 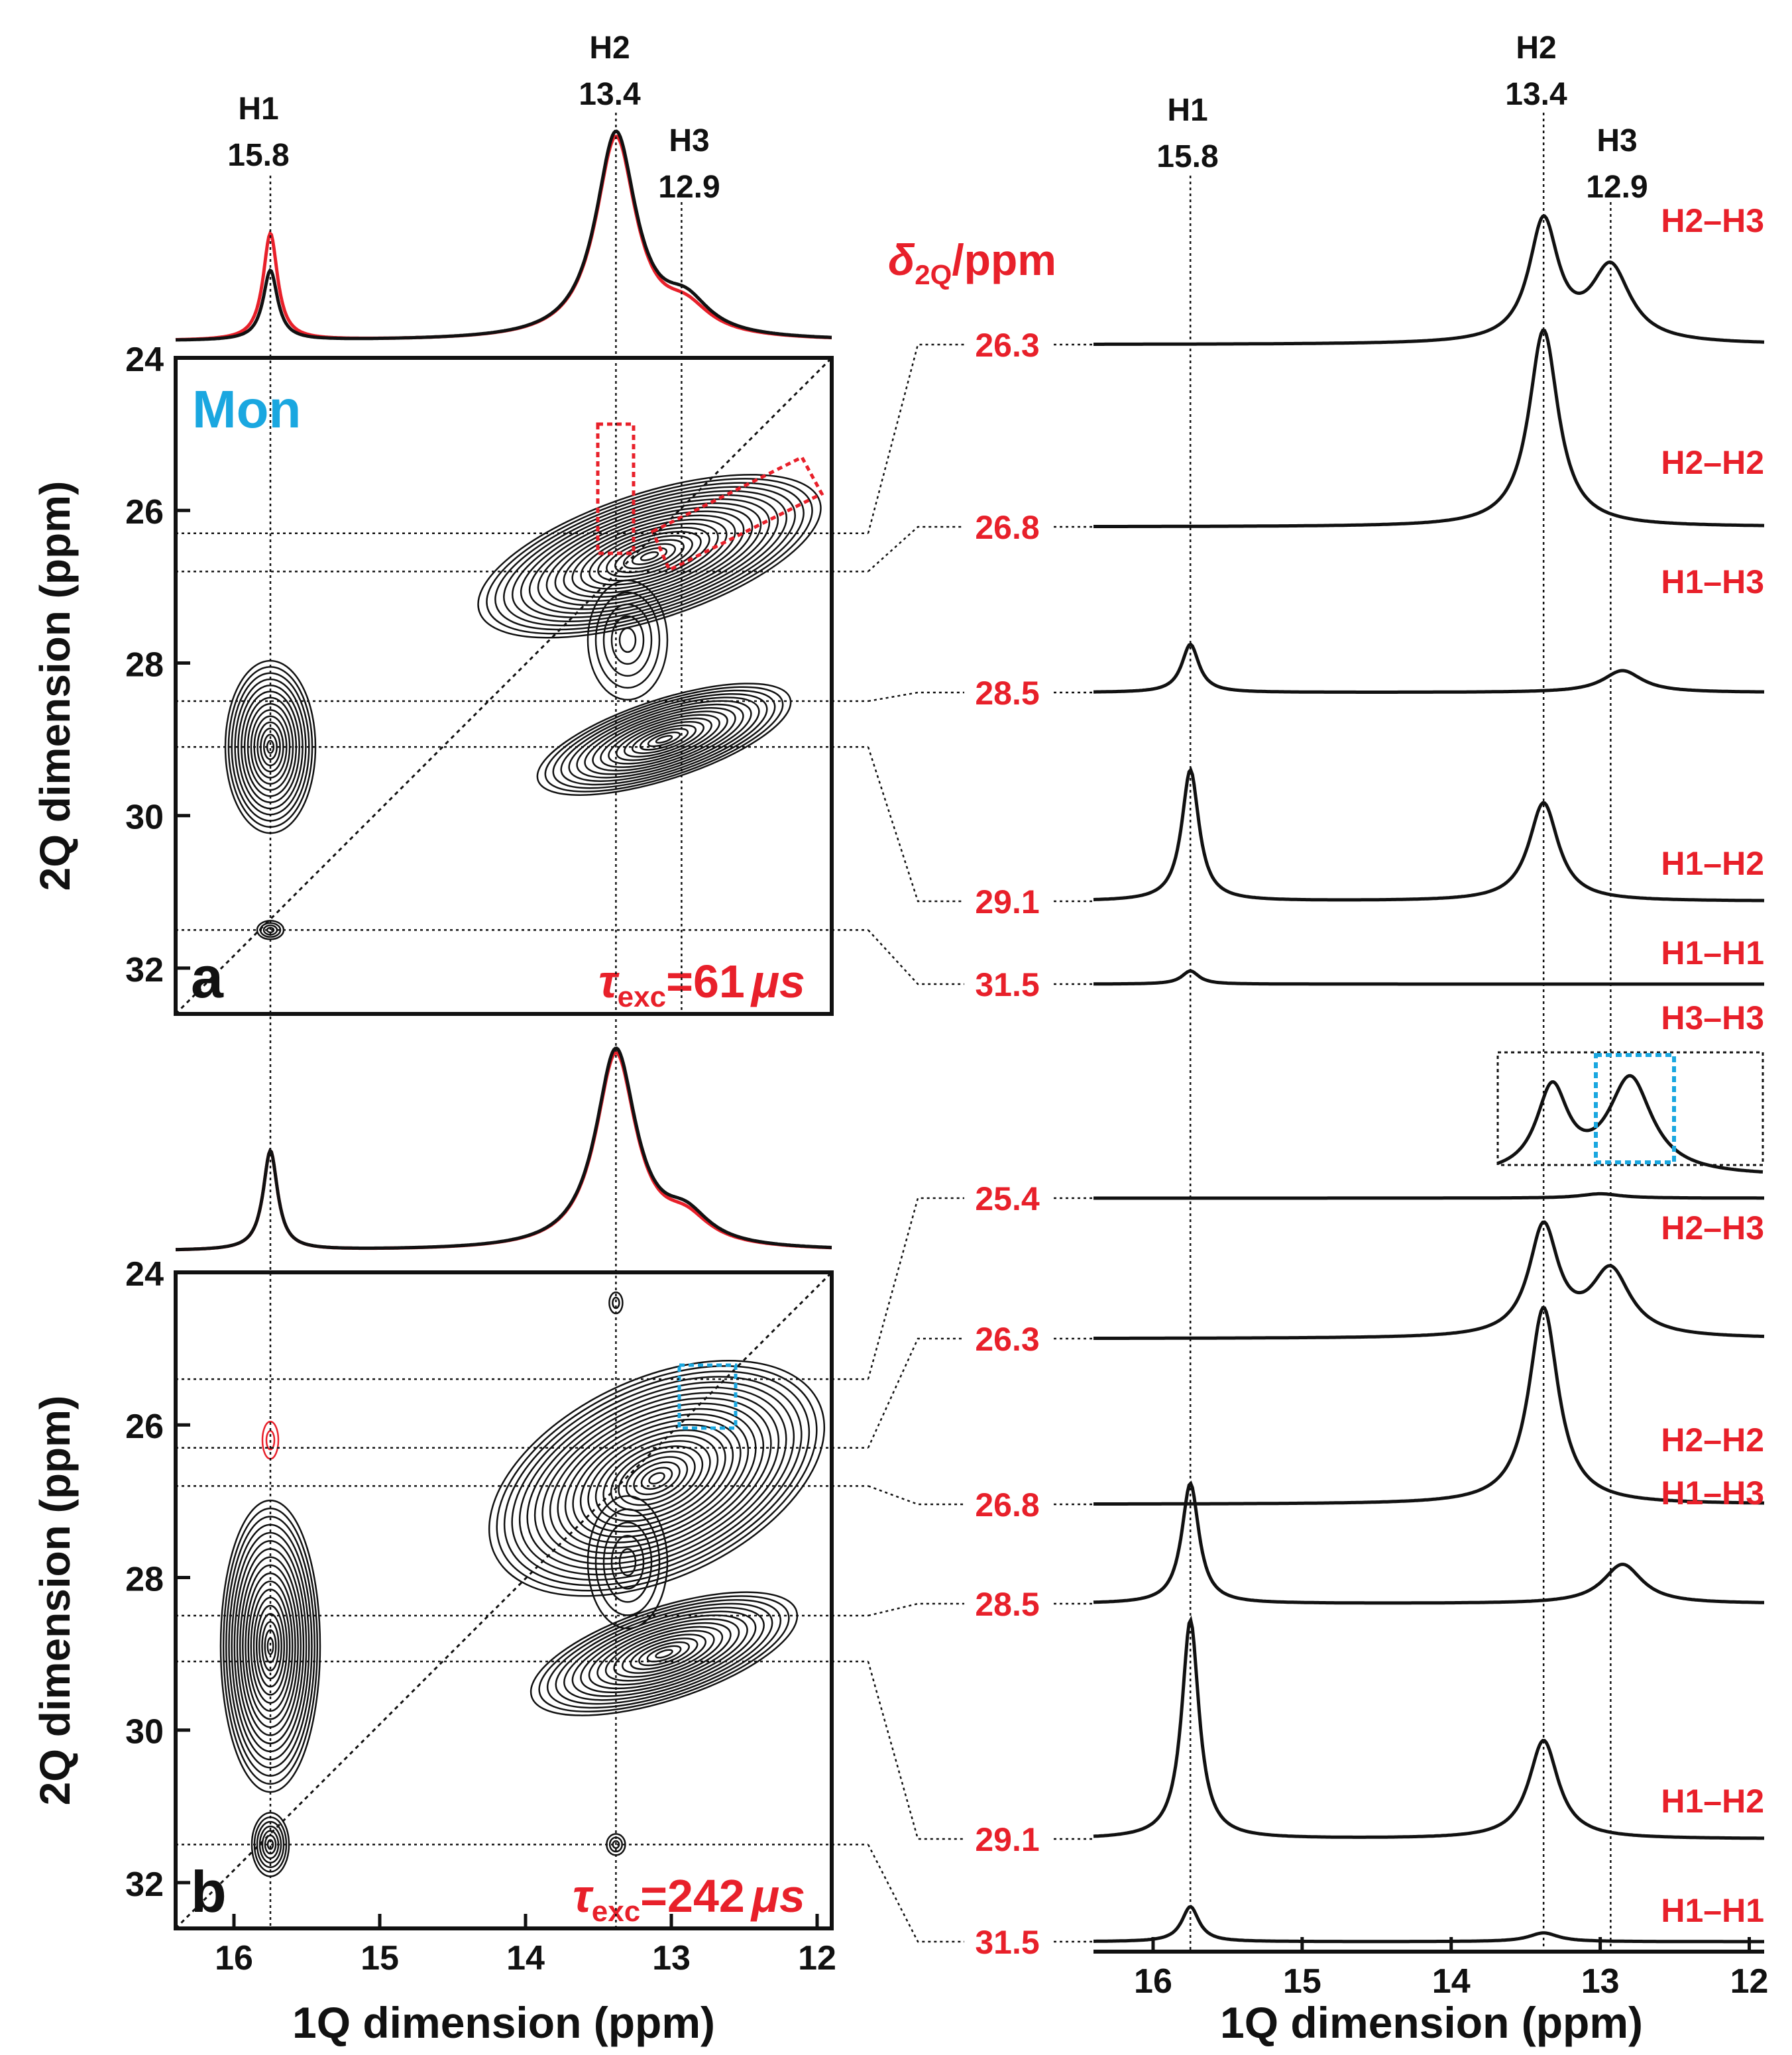 What do you see at coordinates (707, 1397) in the screenshot?
I see `dotted-box-blue-b` at bounding box center [707, 1397].